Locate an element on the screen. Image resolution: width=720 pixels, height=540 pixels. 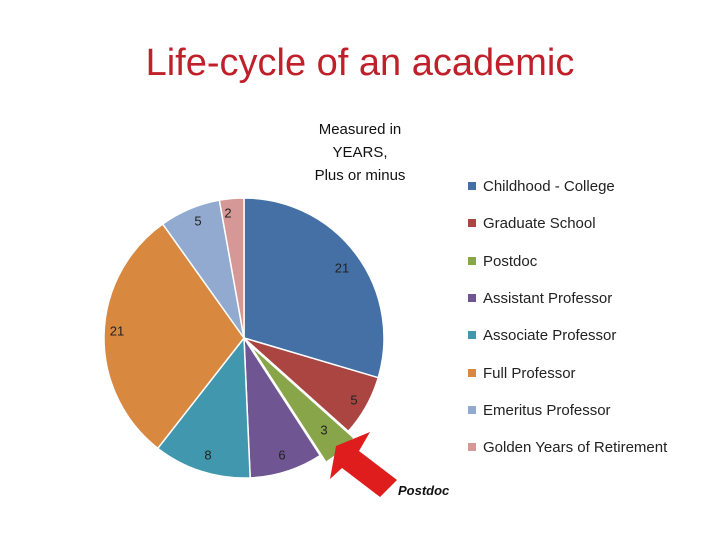
legend-label-2: Graduate School is located at coordinates (539, 224).